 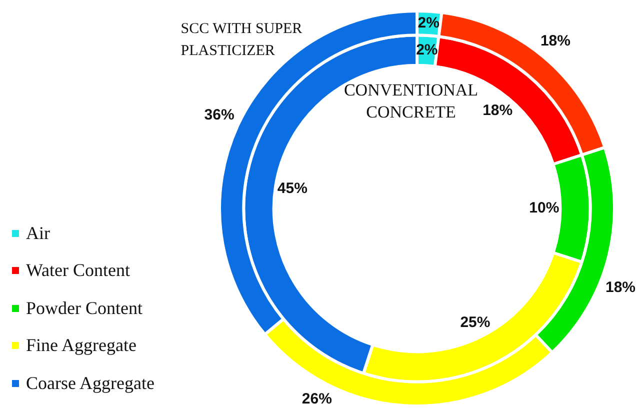 What do you see at coordinates (475, 322) in the screenshot?
I see `data-label: 25%` at bounding box center [475, 322].